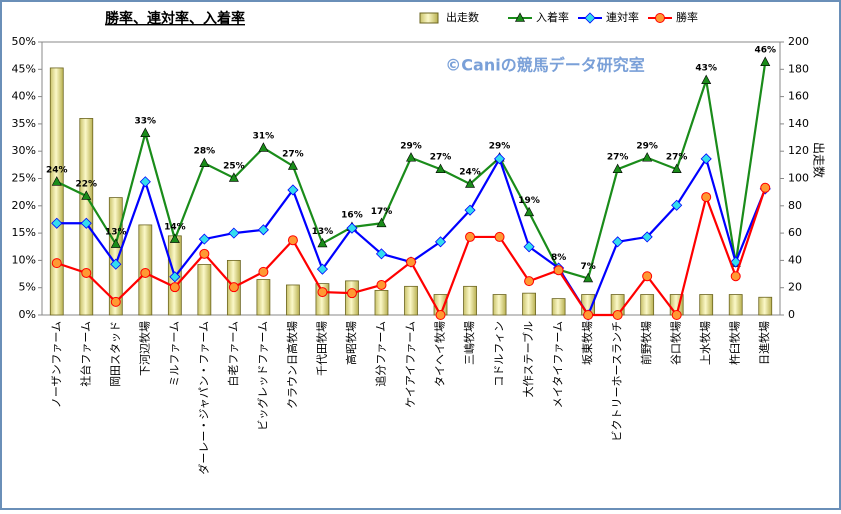  What do you see at coordinates (687, 17) in the screenshot?
I see `legend-label: 勝率` at bounding box center [687, 17].